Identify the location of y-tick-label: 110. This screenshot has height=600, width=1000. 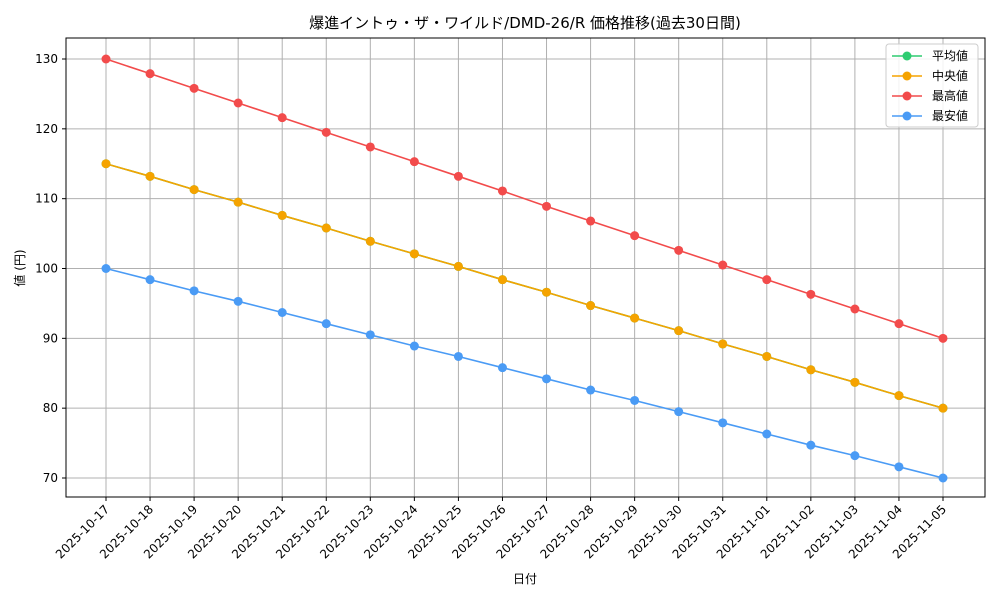
(46, 199).